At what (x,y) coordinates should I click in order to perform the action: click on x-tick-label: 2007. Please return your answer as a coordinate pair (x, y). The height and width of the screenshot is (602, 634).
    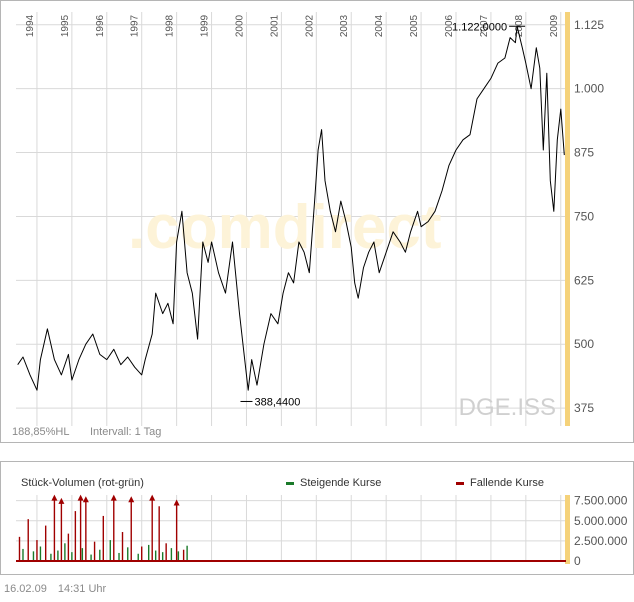
    Looking at the image, I should click on (484, 25).